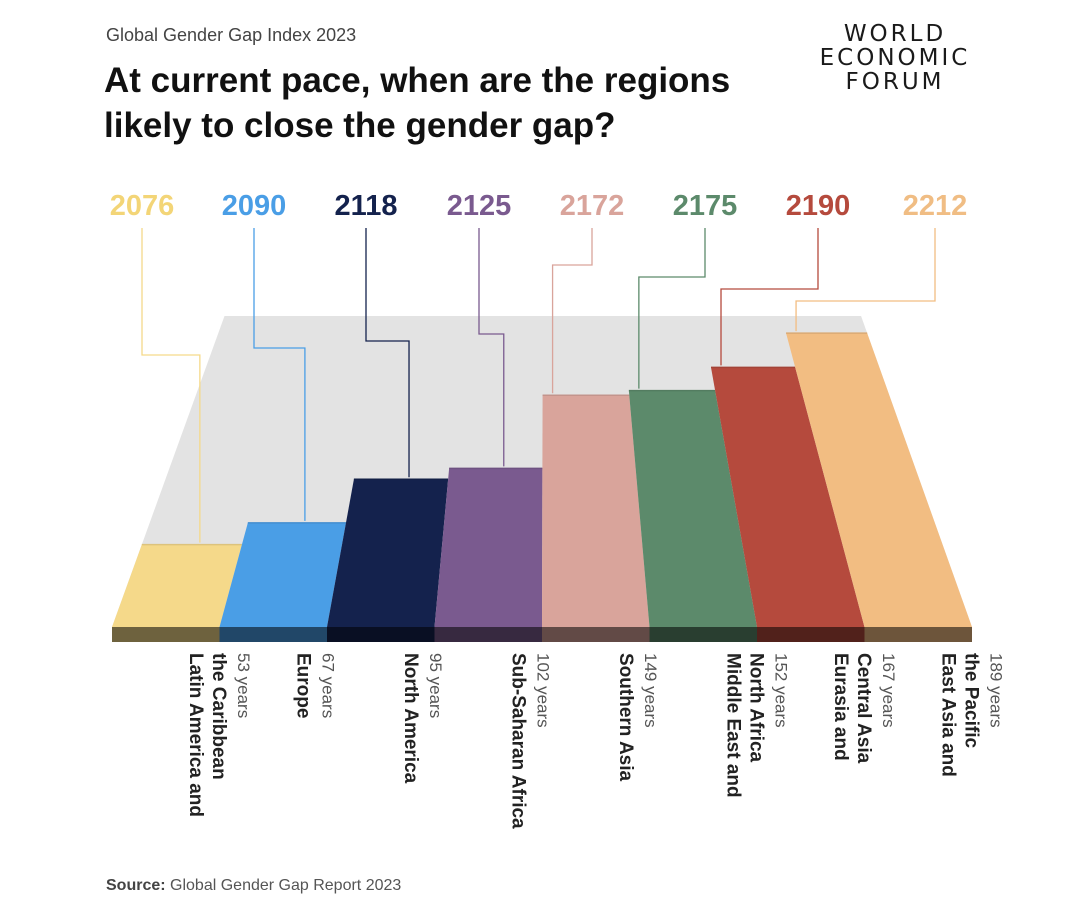  Describe the element at coordinates (366, 206) in the screenshot. I see `year-label-3: 2118` at that location.